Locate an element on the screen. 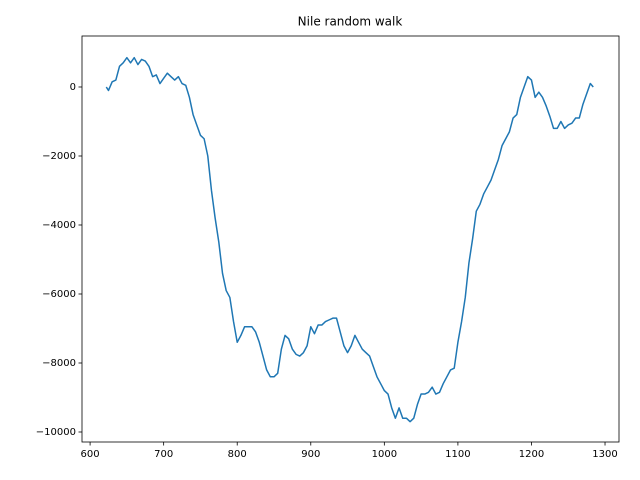 The height and width of the screenshot is (480, 640). x-tick-label: 1000 is located at coordinates (384, 454).